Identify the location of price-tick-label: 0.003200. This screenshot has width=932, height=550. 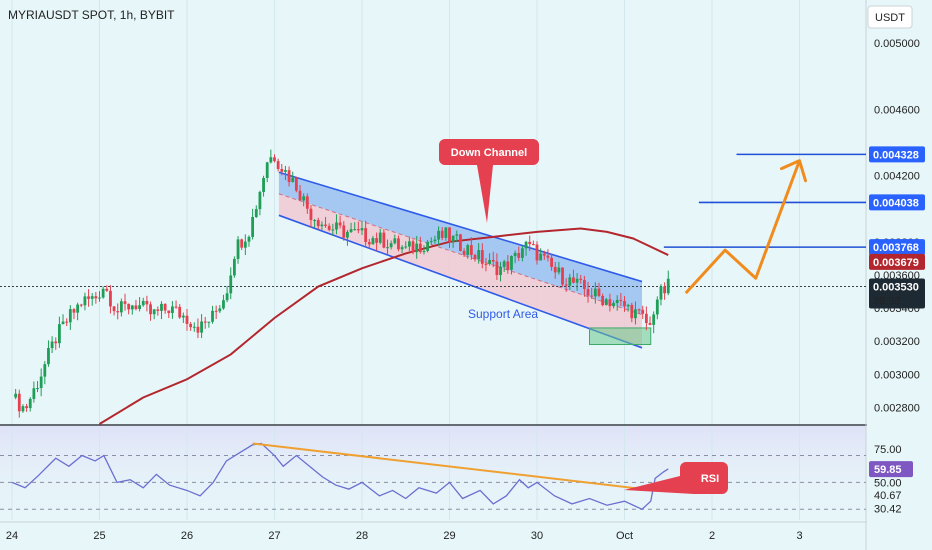
(897, 342).